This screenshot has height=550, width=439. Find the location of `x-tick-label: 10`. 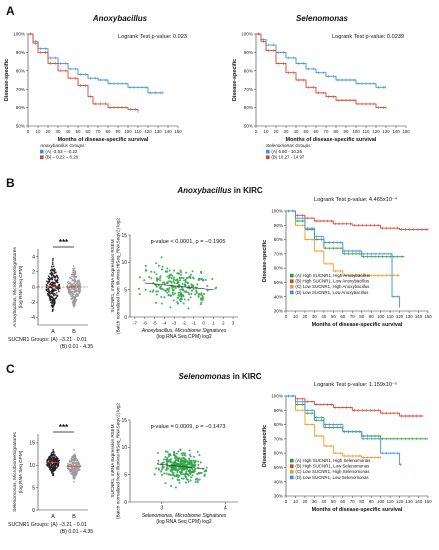

x-tick-label: 10 is located at coordinates (266, 131).